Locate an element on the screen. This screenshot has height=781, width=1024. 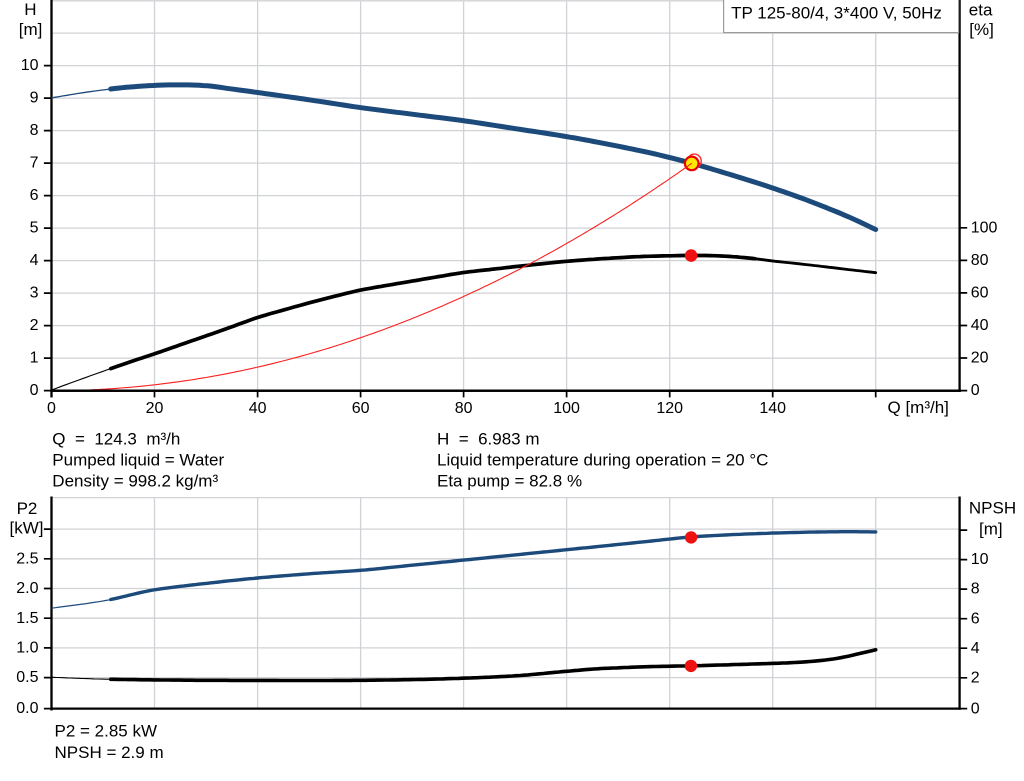
svg-text: eta is located at coordinates (981, 10).